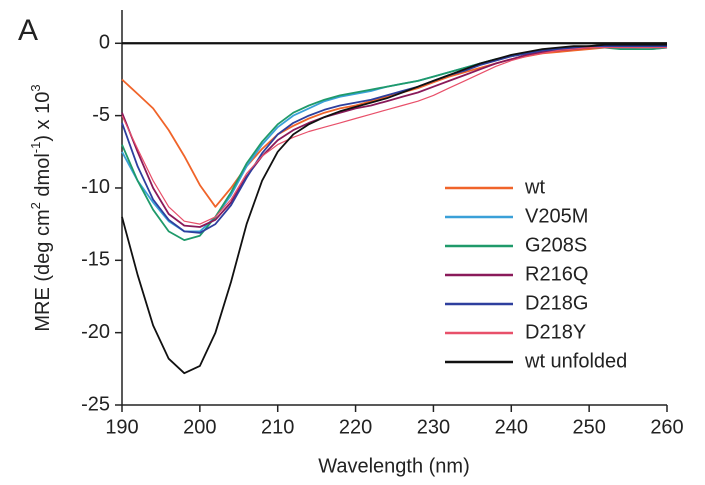 The height and width of the screenshot is (485, 705). Describe the element at coordinates (35, 205) in the screenshot. I see `y-axis-label-part: 2` at that location.